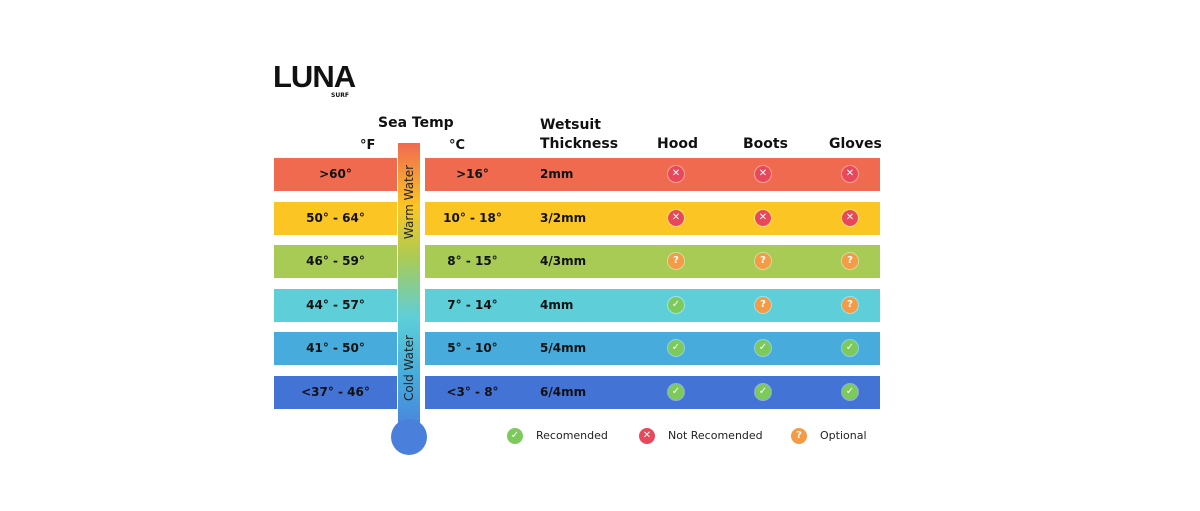  Describe the element at coordinates (563, 218) in the screenshot. I see `thickness-value: 3/2mm` at that location.